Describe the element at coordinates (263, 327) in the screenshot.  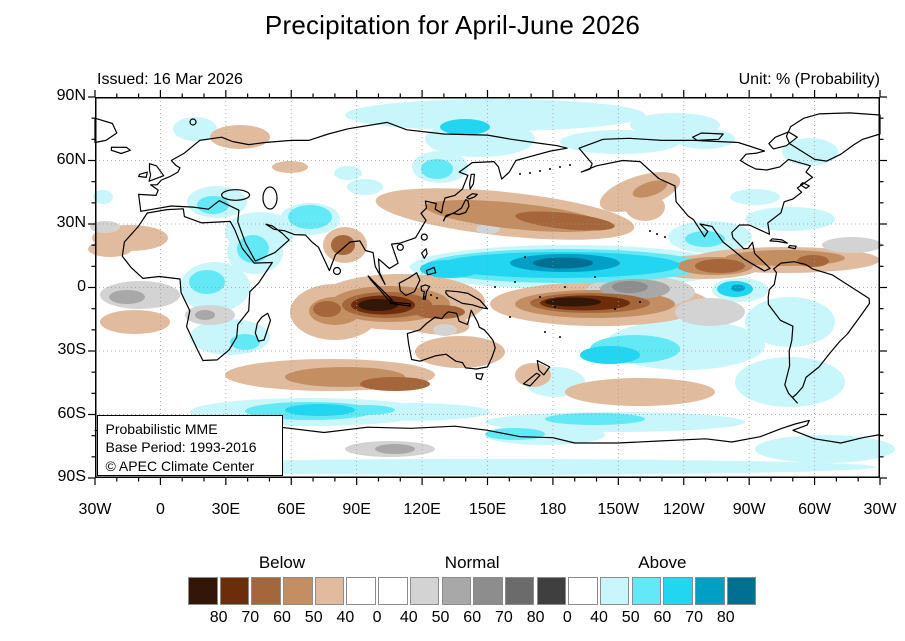
I see `island-madagascar` at that location.